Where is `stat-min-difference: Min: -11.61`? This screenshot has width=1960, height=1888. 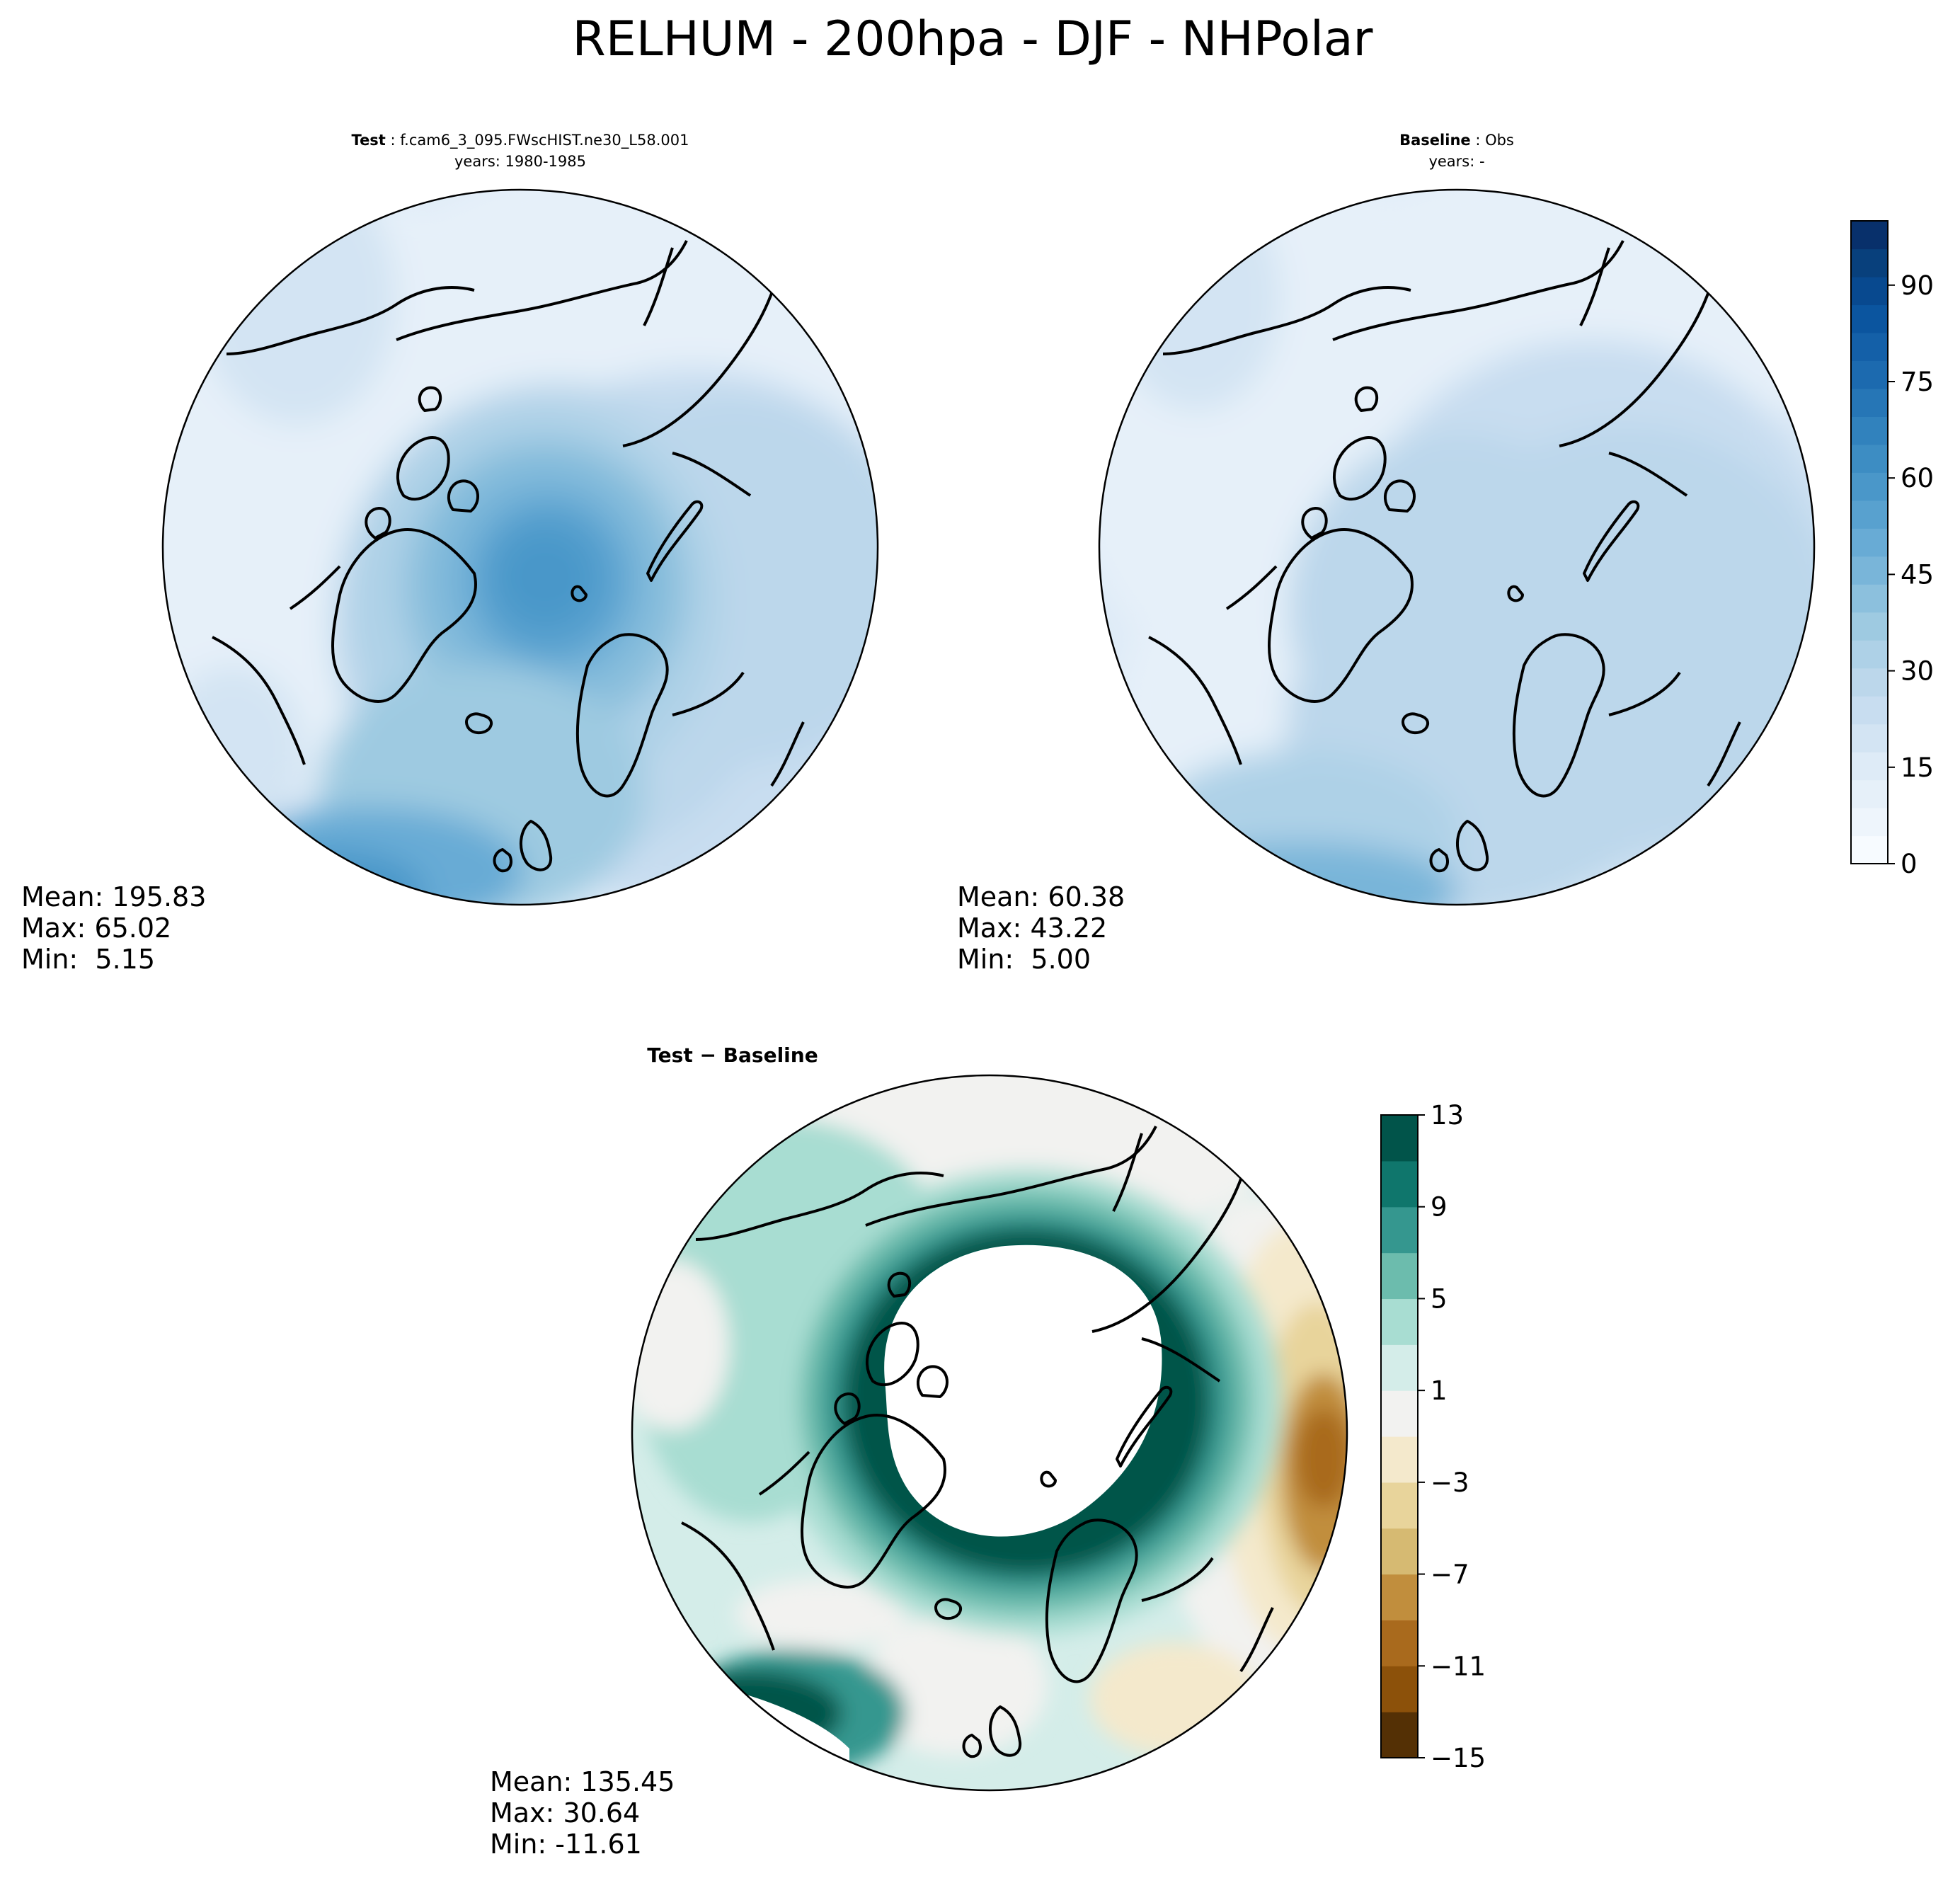
stat-min-difference: Min: -11.61 is located at coordinates (566, 1845).